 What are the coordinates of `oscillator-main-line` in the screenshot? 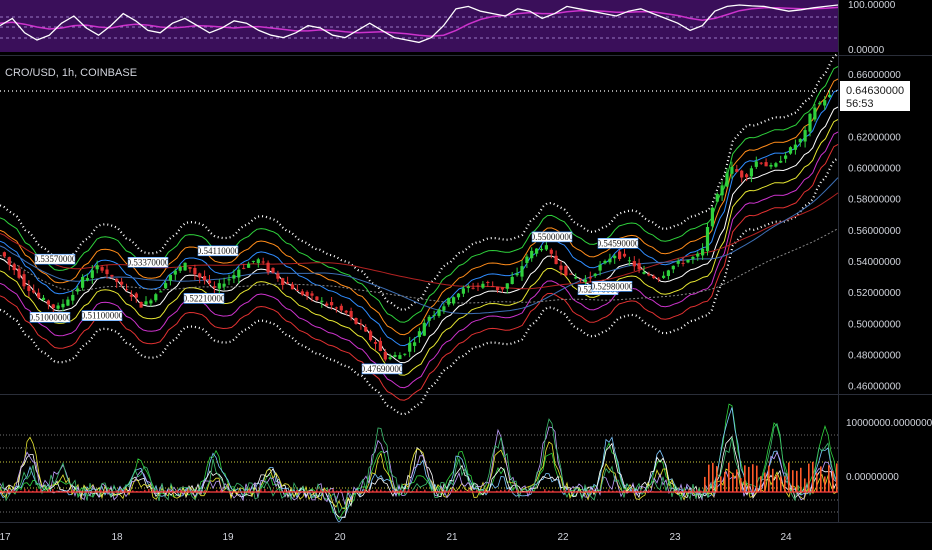 It's located at (419, 24).